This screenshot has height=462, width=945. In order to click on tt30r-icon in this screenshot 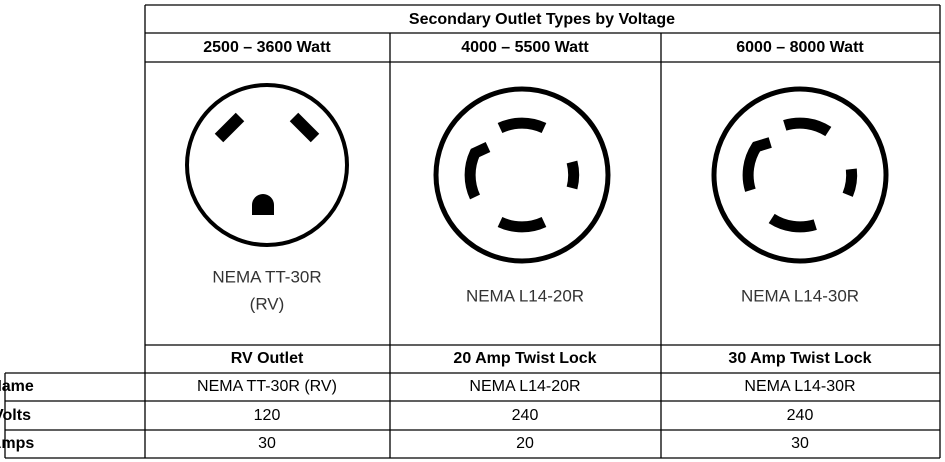, I will do `click(267, 165)`.